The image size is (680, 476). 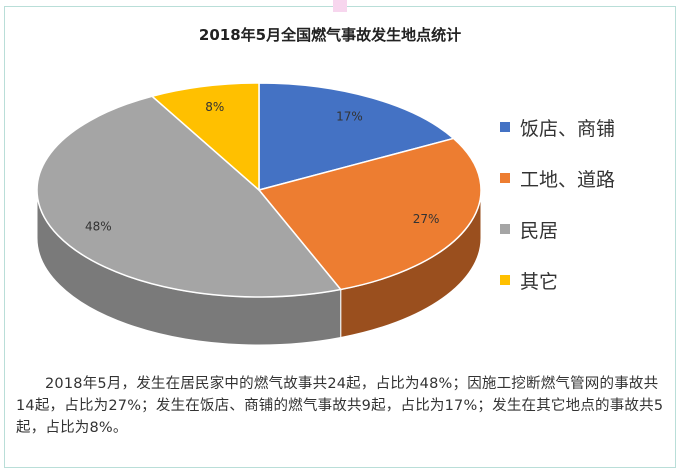 What do you see at coordinates (330, 35) in the screenshot?
I see `chart-title: 2018年5月全国燃气事故发生地点统计` at bounding box center [330, 35].